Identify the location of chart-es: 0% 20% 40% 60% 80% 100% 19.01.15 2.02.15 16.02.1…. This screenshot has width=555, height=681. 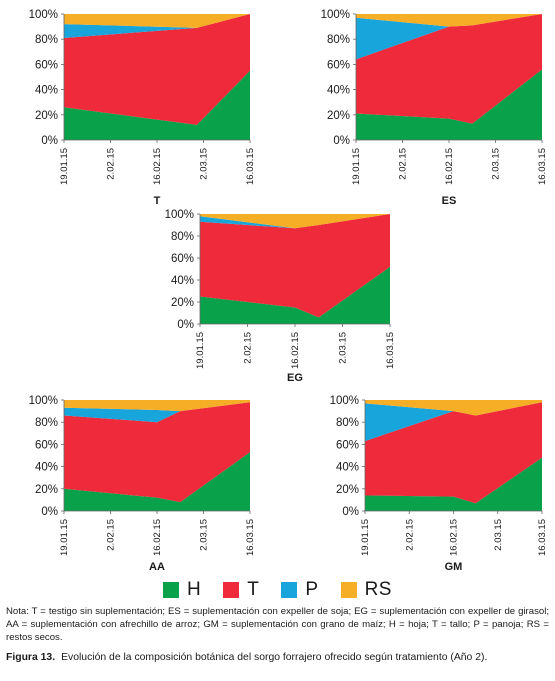
(434, 108).